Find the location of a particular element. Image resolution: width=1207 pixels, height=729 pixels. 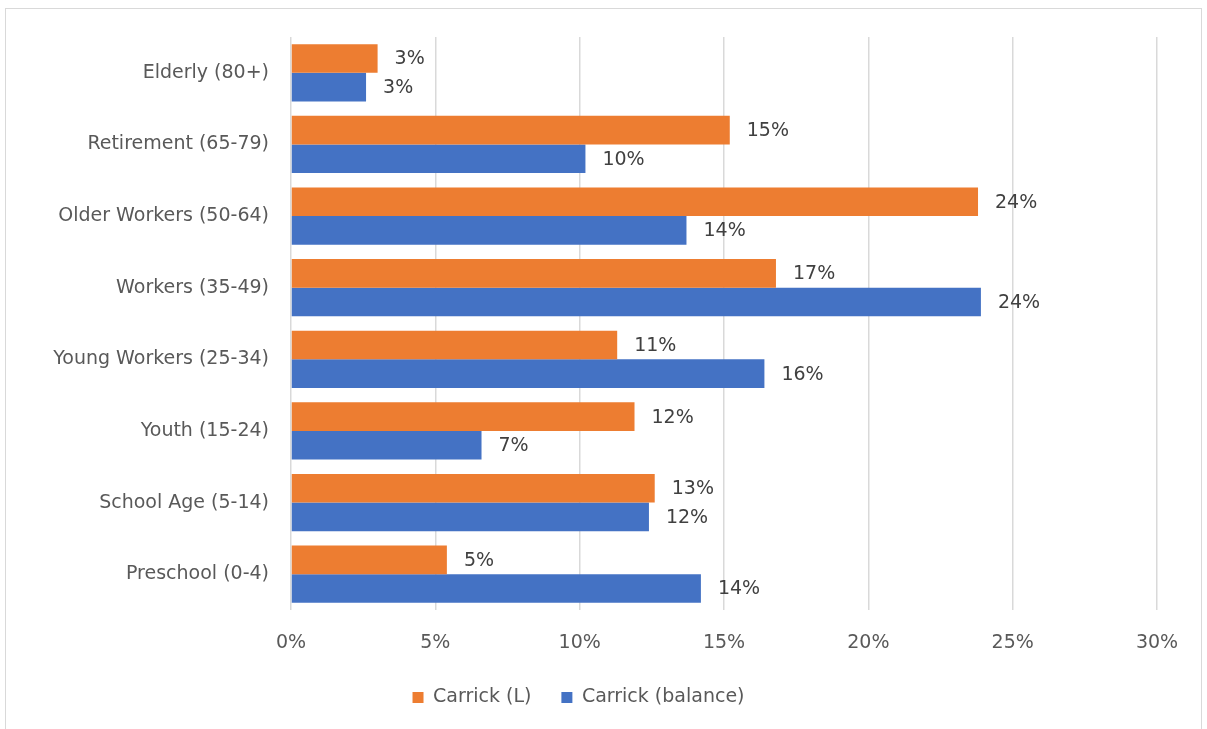

x-tick-label: 30% is located at coordinates (1157, 641).